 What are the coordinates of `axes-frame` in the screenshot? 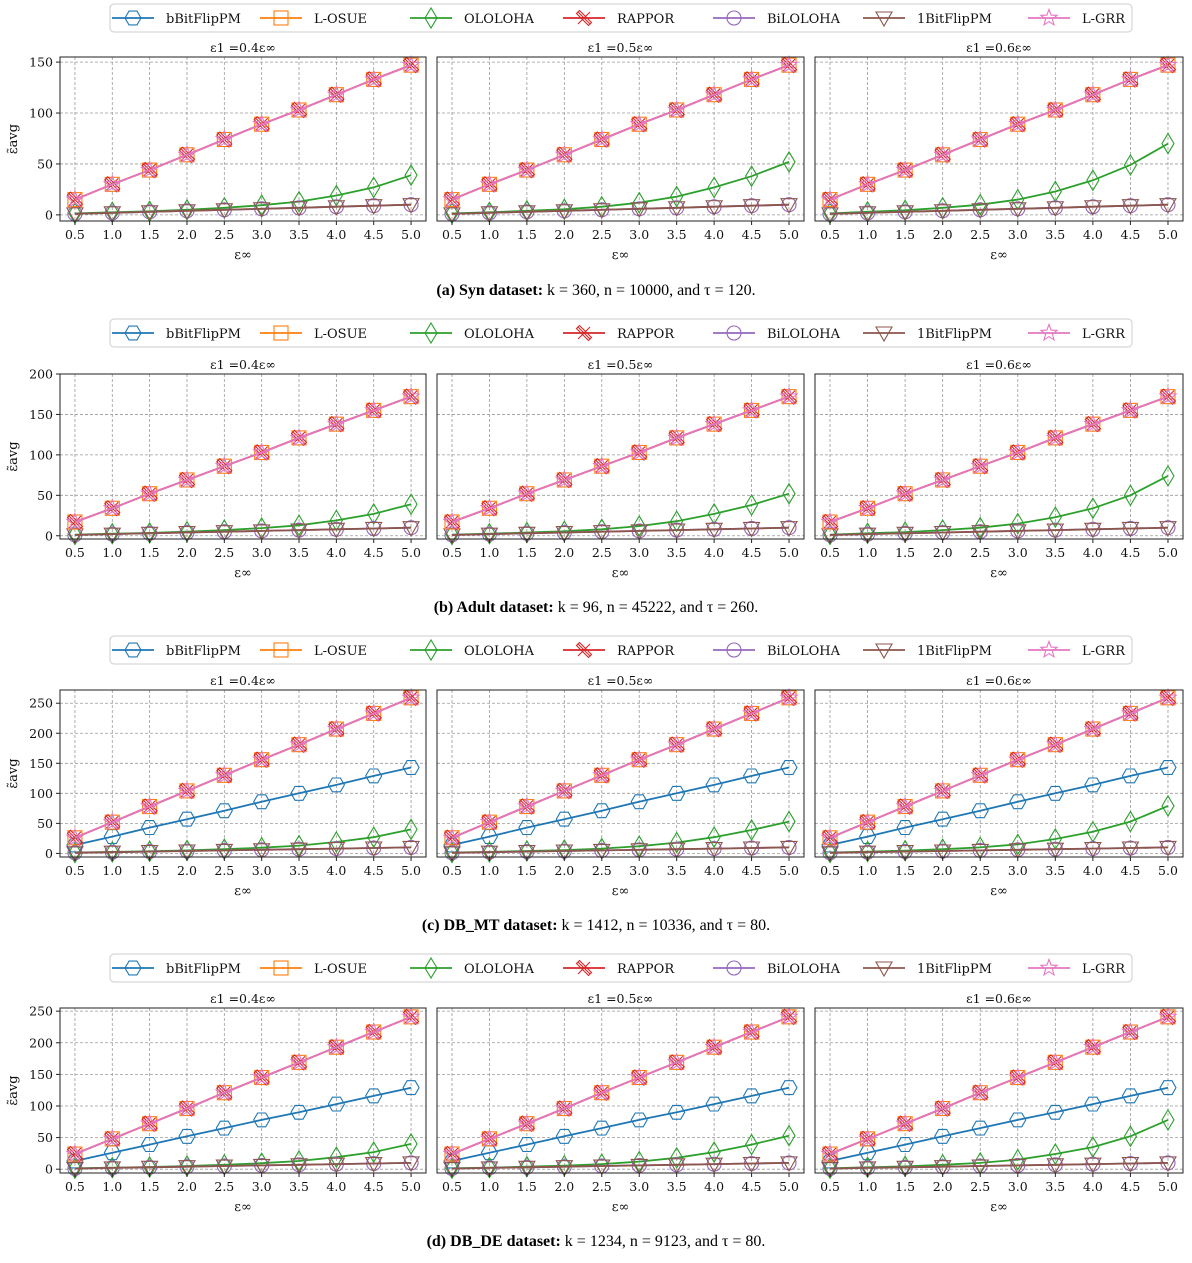 It's located at (620, 456).